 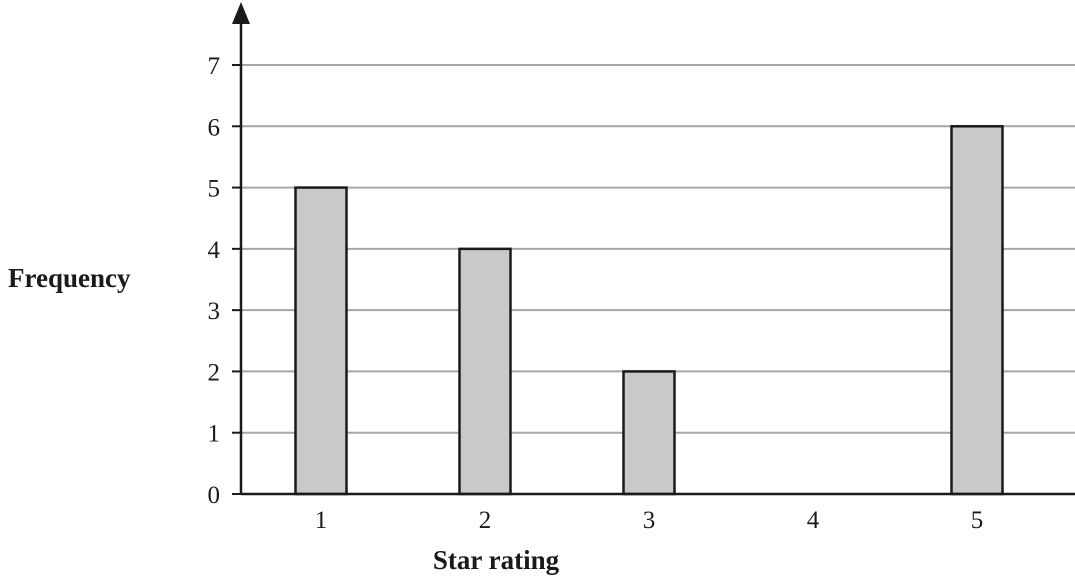 What do you see at coordinates (214, 250) in the screenshot?
I see `y-tick-label: 4` at bounding box center [214, 250].